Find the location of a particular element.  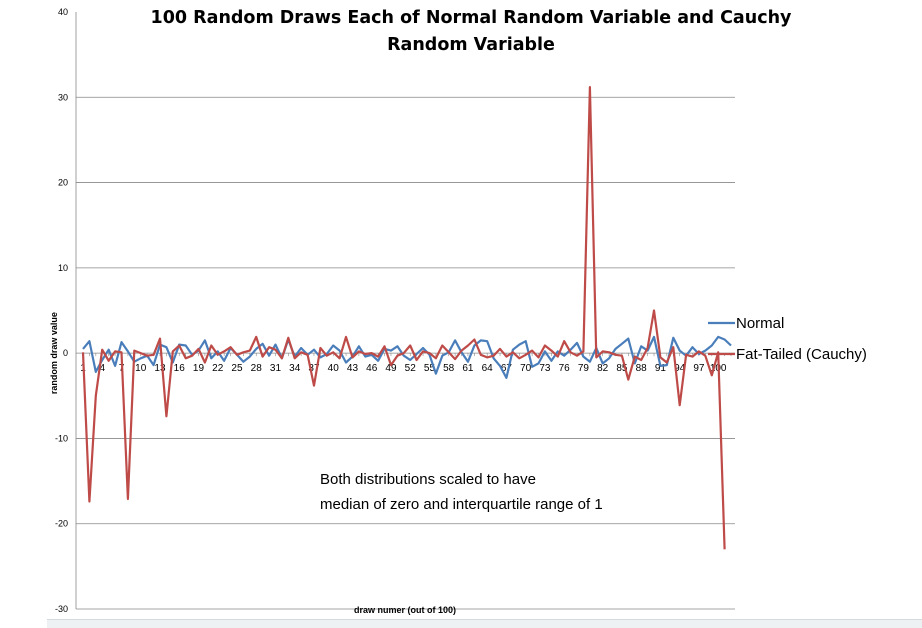

y-tick-label: -30 is located at coordinates (61, 609).